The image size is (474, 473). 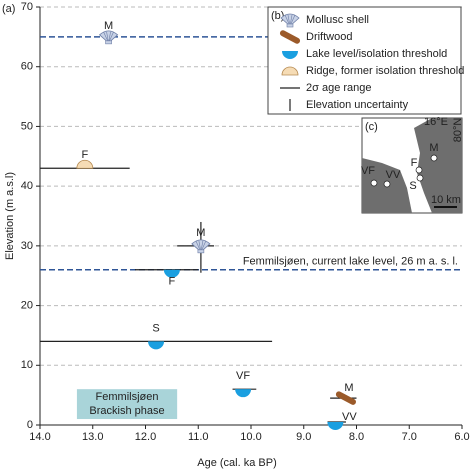 I want to click on y-tick-label: 60, so click(x=27, y=67).